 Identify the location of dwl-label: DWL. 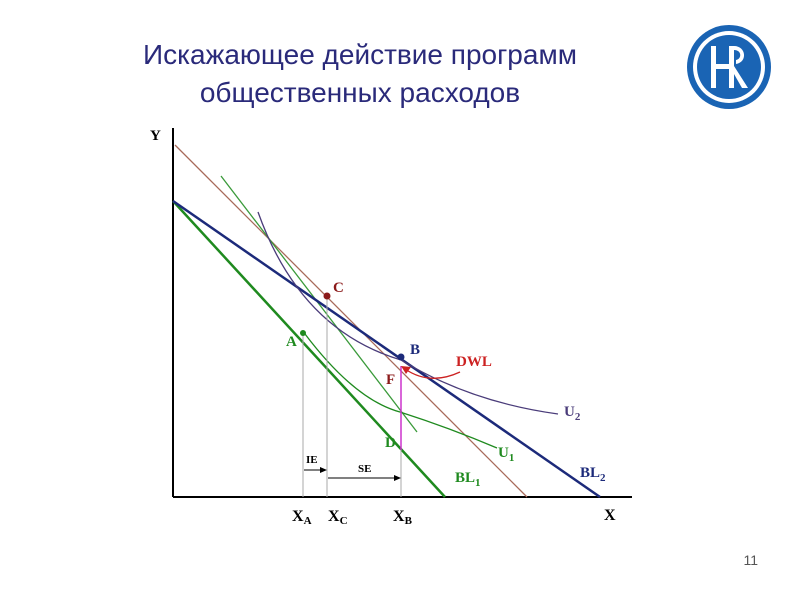
(474, 362).